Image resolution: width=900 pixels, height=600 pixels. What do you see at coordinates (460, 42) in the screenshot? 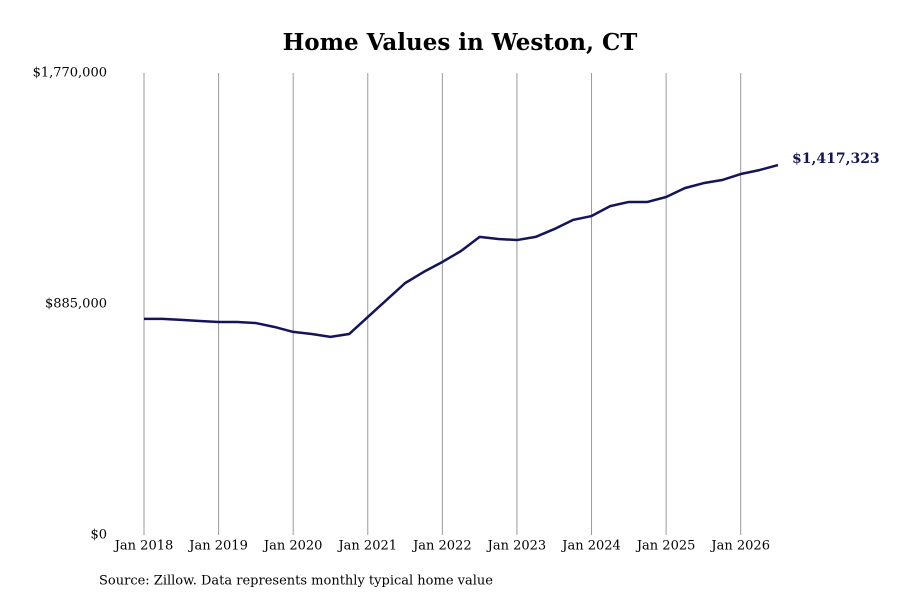
I see `chart-title: Home Values in Weston, CT` at bounding box center [460, 42].